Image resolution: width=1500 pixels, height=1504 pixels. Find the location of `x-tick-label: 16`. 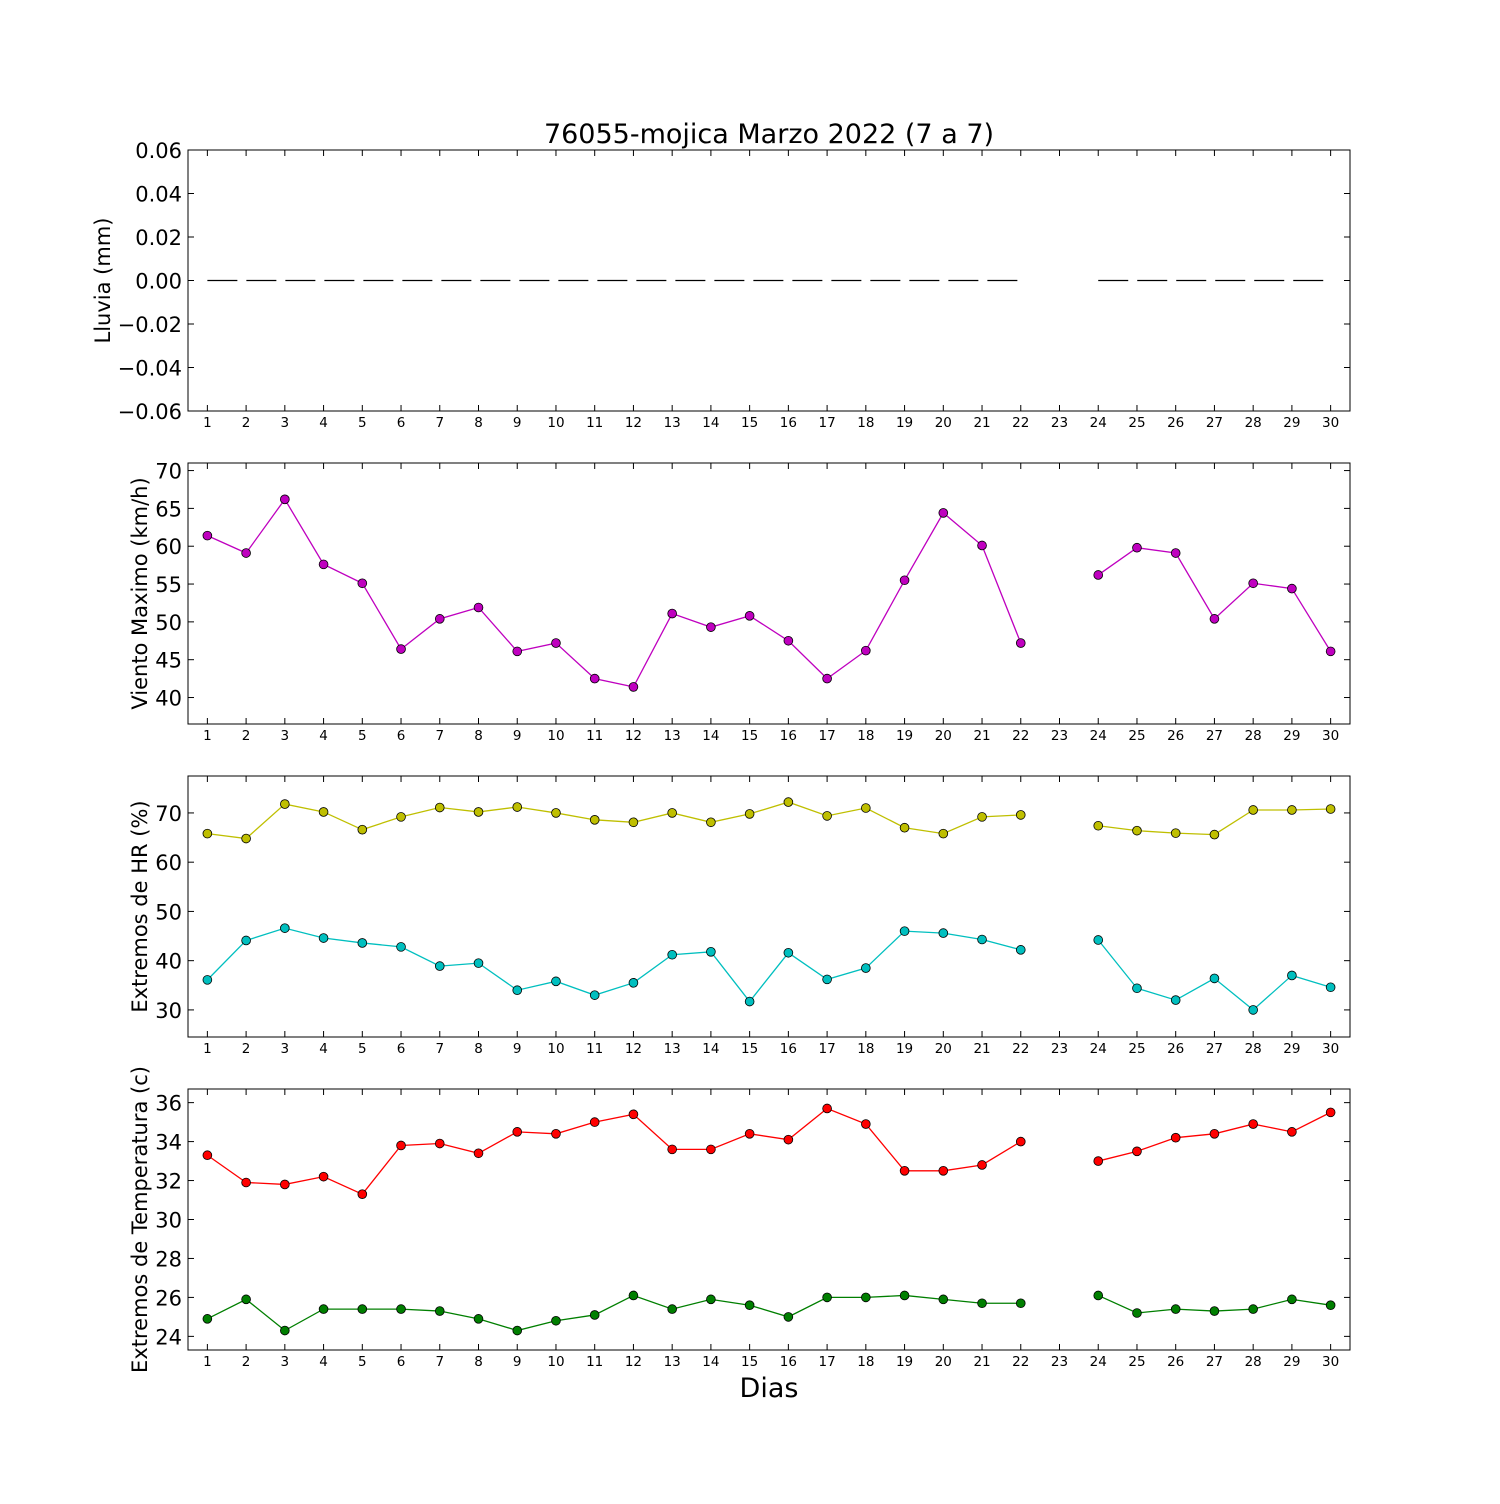

x-tick-label: 16 is located at coordinates (788, 1049).